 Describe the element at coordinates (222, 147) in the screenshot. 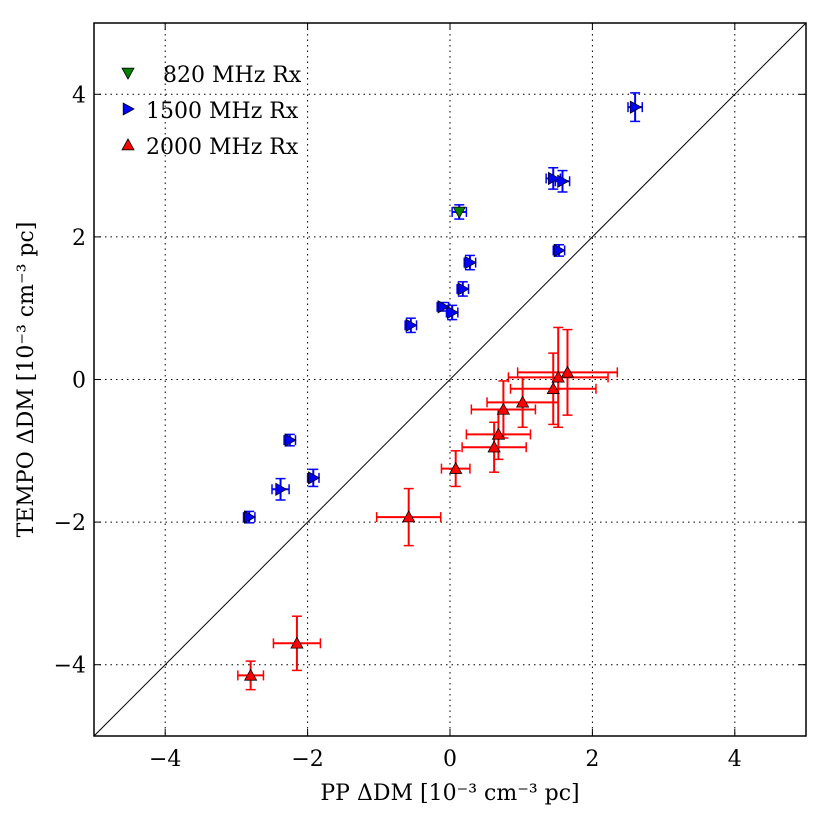

I see `legend-label: 2000 MHz Rx` at that location.